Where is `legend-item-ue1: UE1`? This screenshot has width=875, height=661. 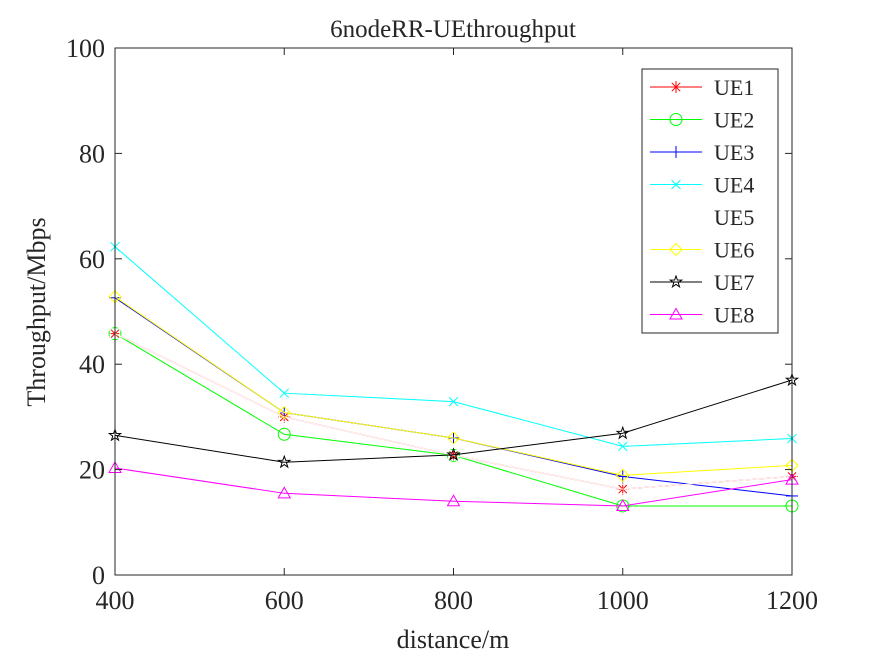
legend-item-ue1: UE1 is located at coordinates (702, 87).